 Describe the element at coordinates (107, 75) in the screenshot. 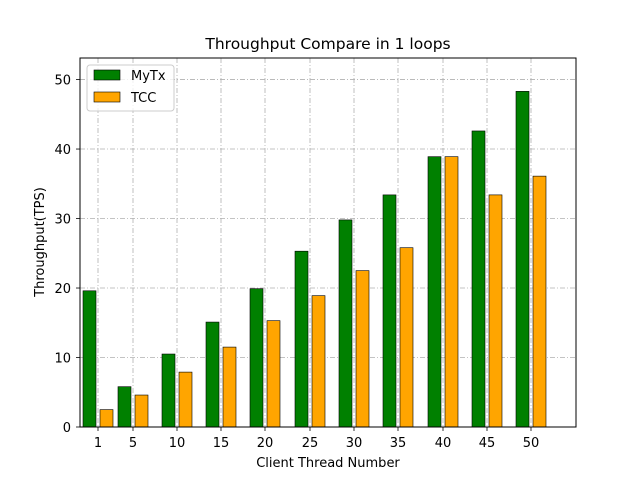

I see `legend-swatch-mytx` at that location.